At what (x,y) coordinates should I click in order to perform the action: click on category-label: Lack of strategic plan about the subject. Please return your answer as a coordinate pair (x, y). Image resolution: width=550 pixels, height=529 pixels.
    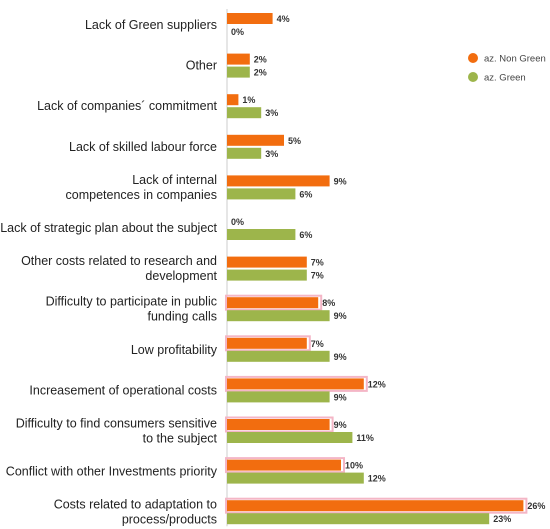
    Looking at the image, I should click on (108, 228).